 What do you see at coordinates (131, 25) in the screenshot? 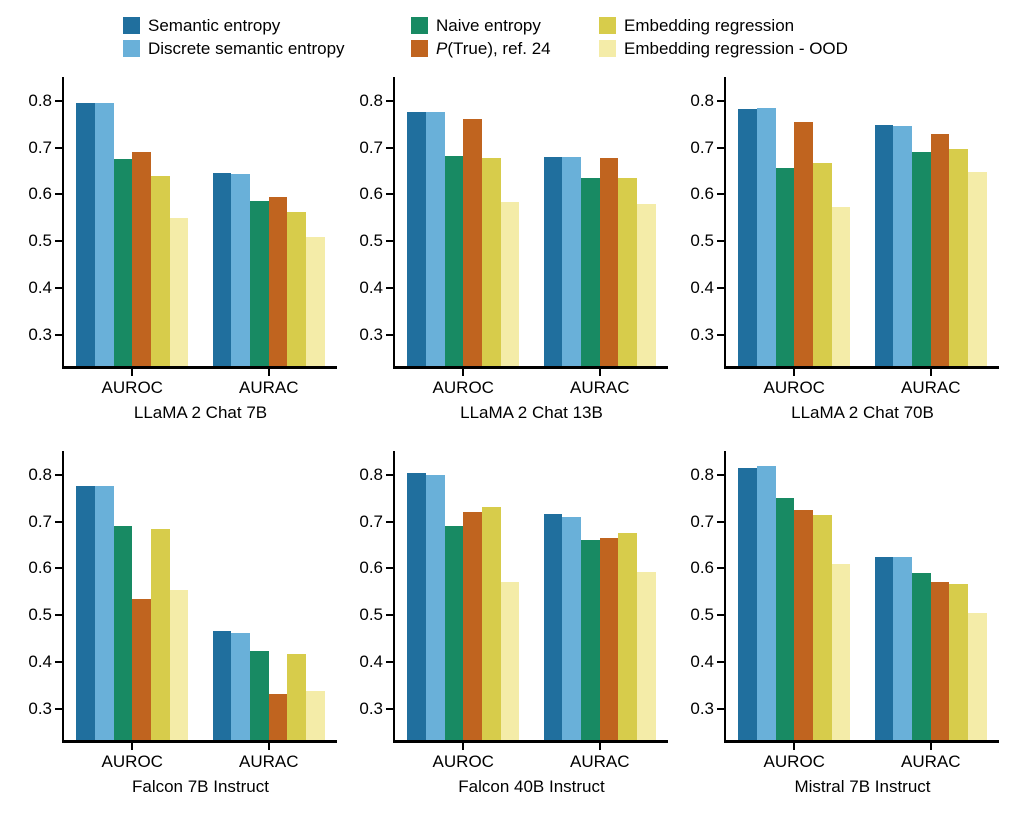
I see `legend-swatch-semantic-entropy` at bounding box center [131, 25].